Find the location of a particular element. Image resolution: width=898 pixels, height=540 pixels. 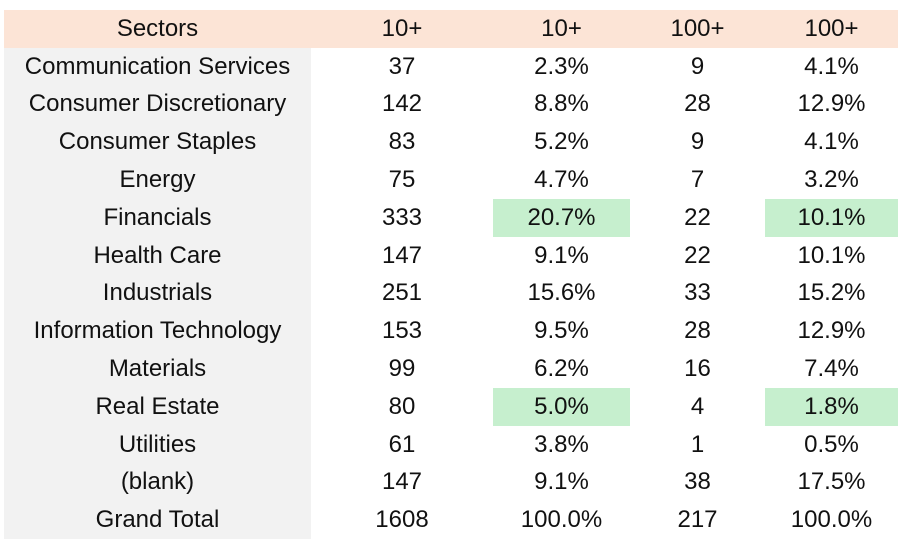

table-cell: 80 is located at coordinates (402, 406).